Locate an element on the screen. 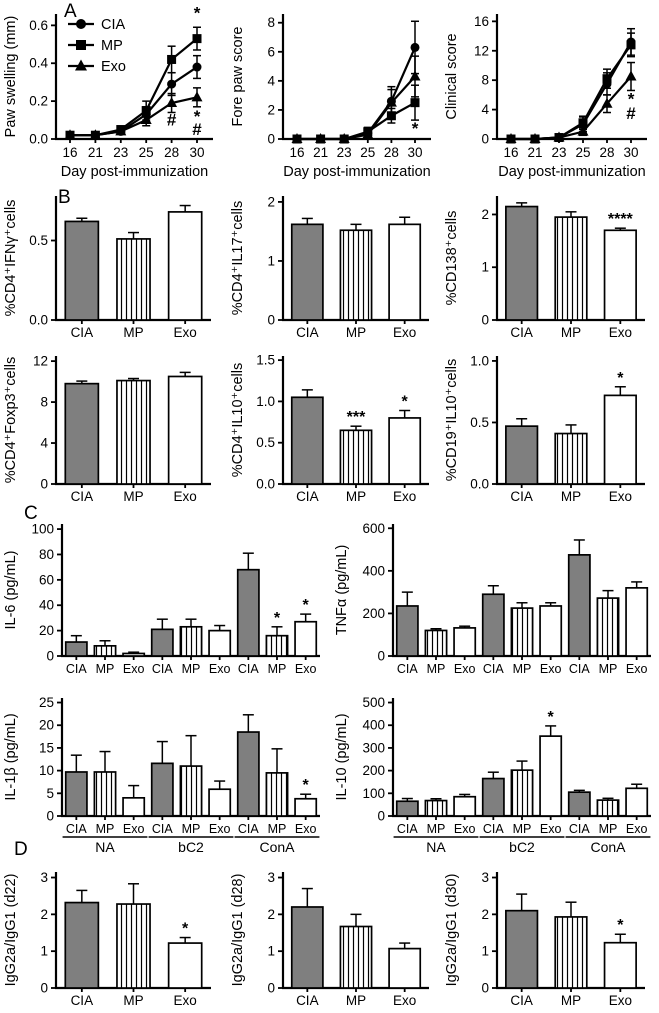 The width and height of the screenshot is (659, 1013). svg-text: 80 is located at coordinates (46, 554).